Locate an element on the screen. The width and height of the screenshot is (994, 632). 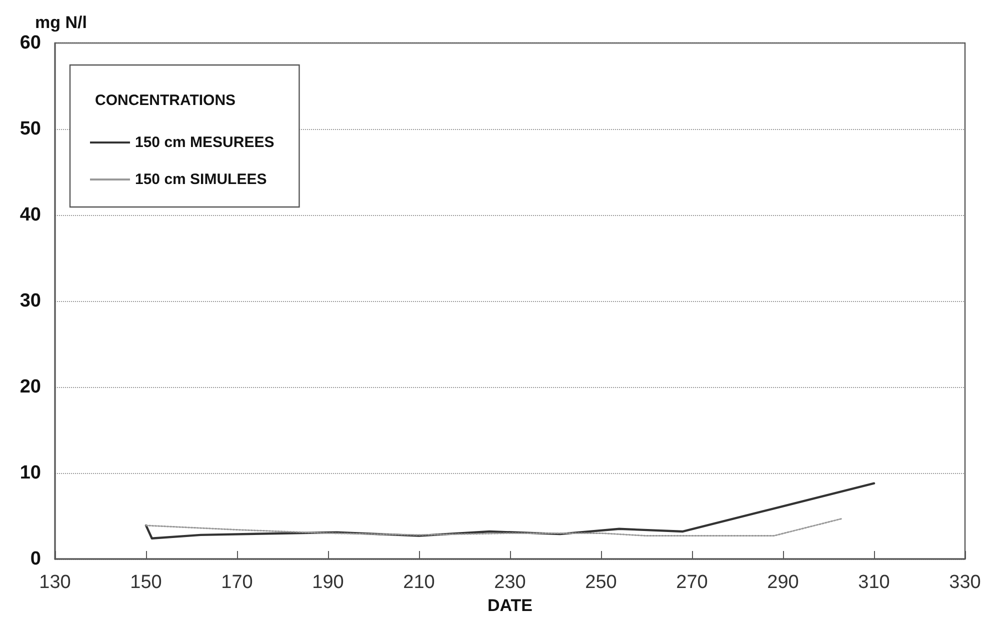
x-tick-label: 290 is located at coordinates (783, 582).